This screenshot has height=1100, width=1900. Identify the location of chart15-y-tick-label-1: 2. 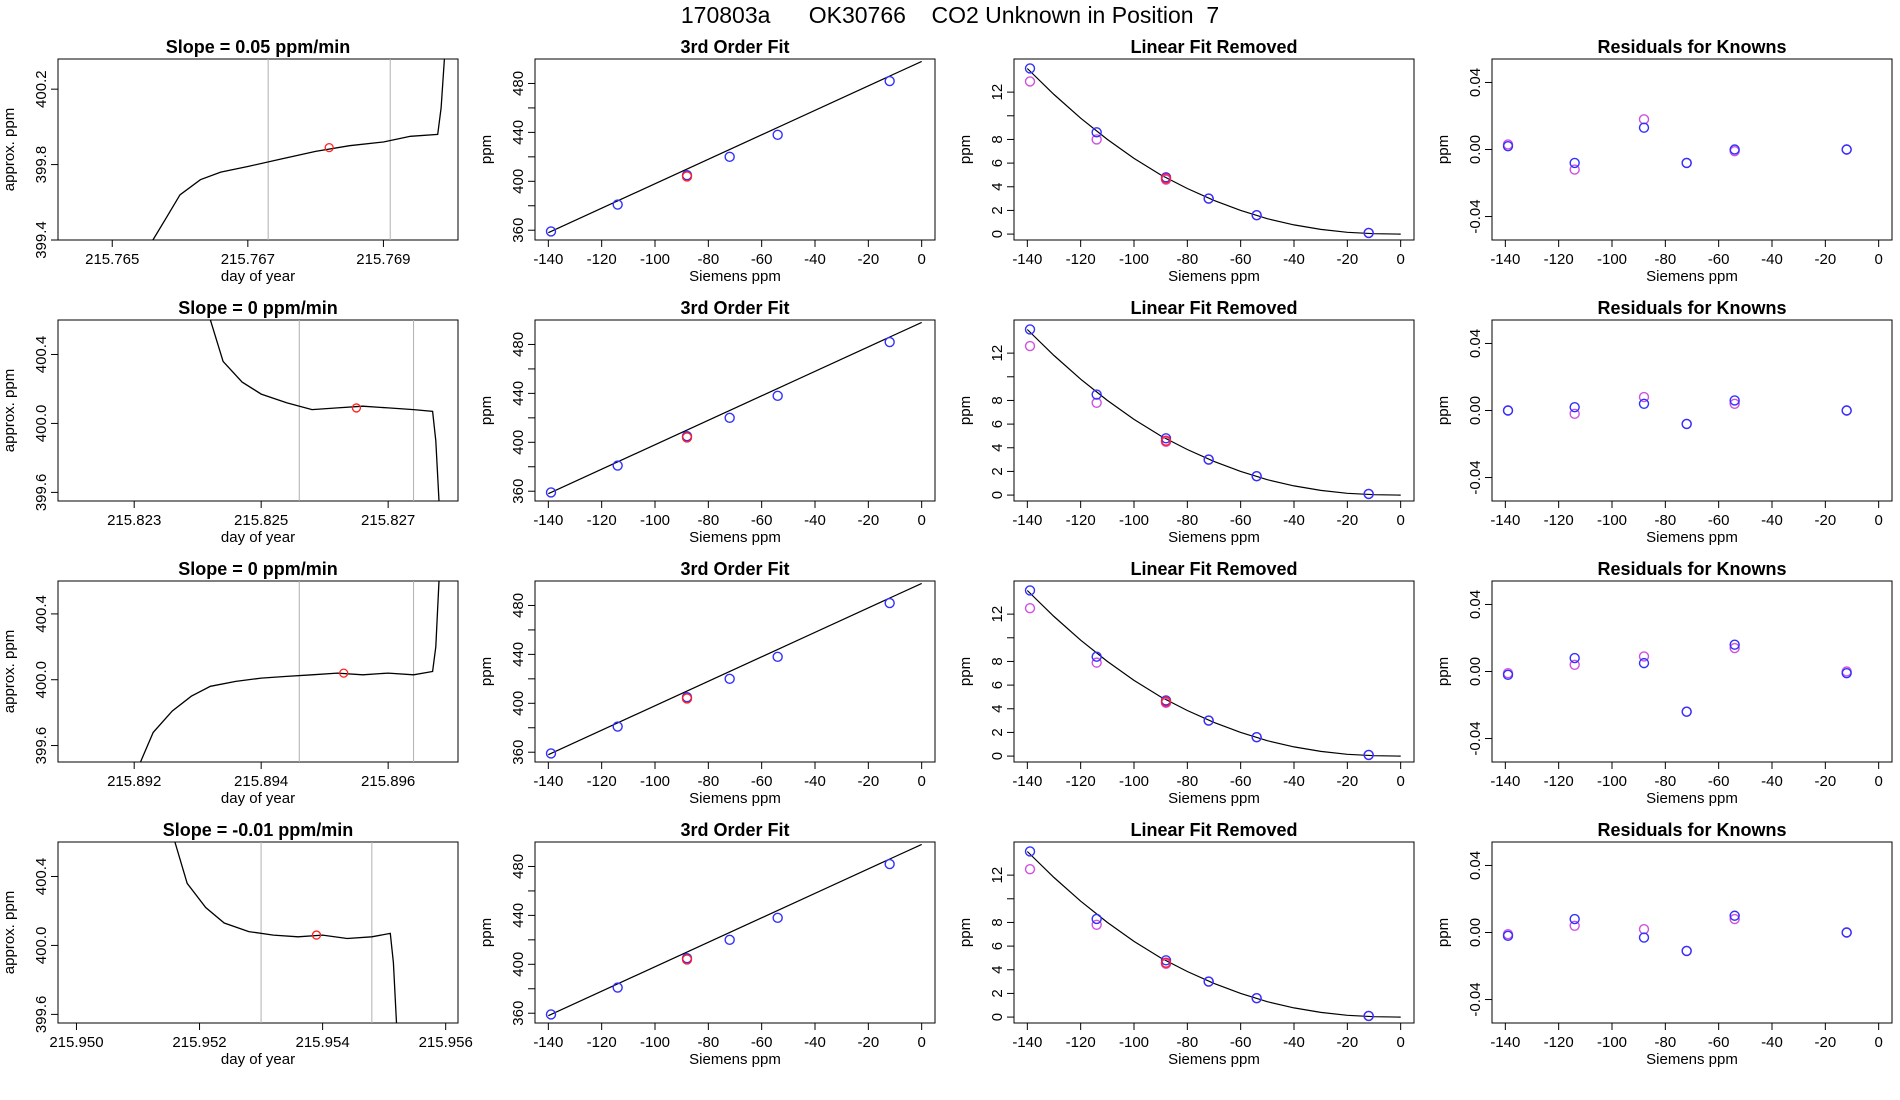
(997, 993).